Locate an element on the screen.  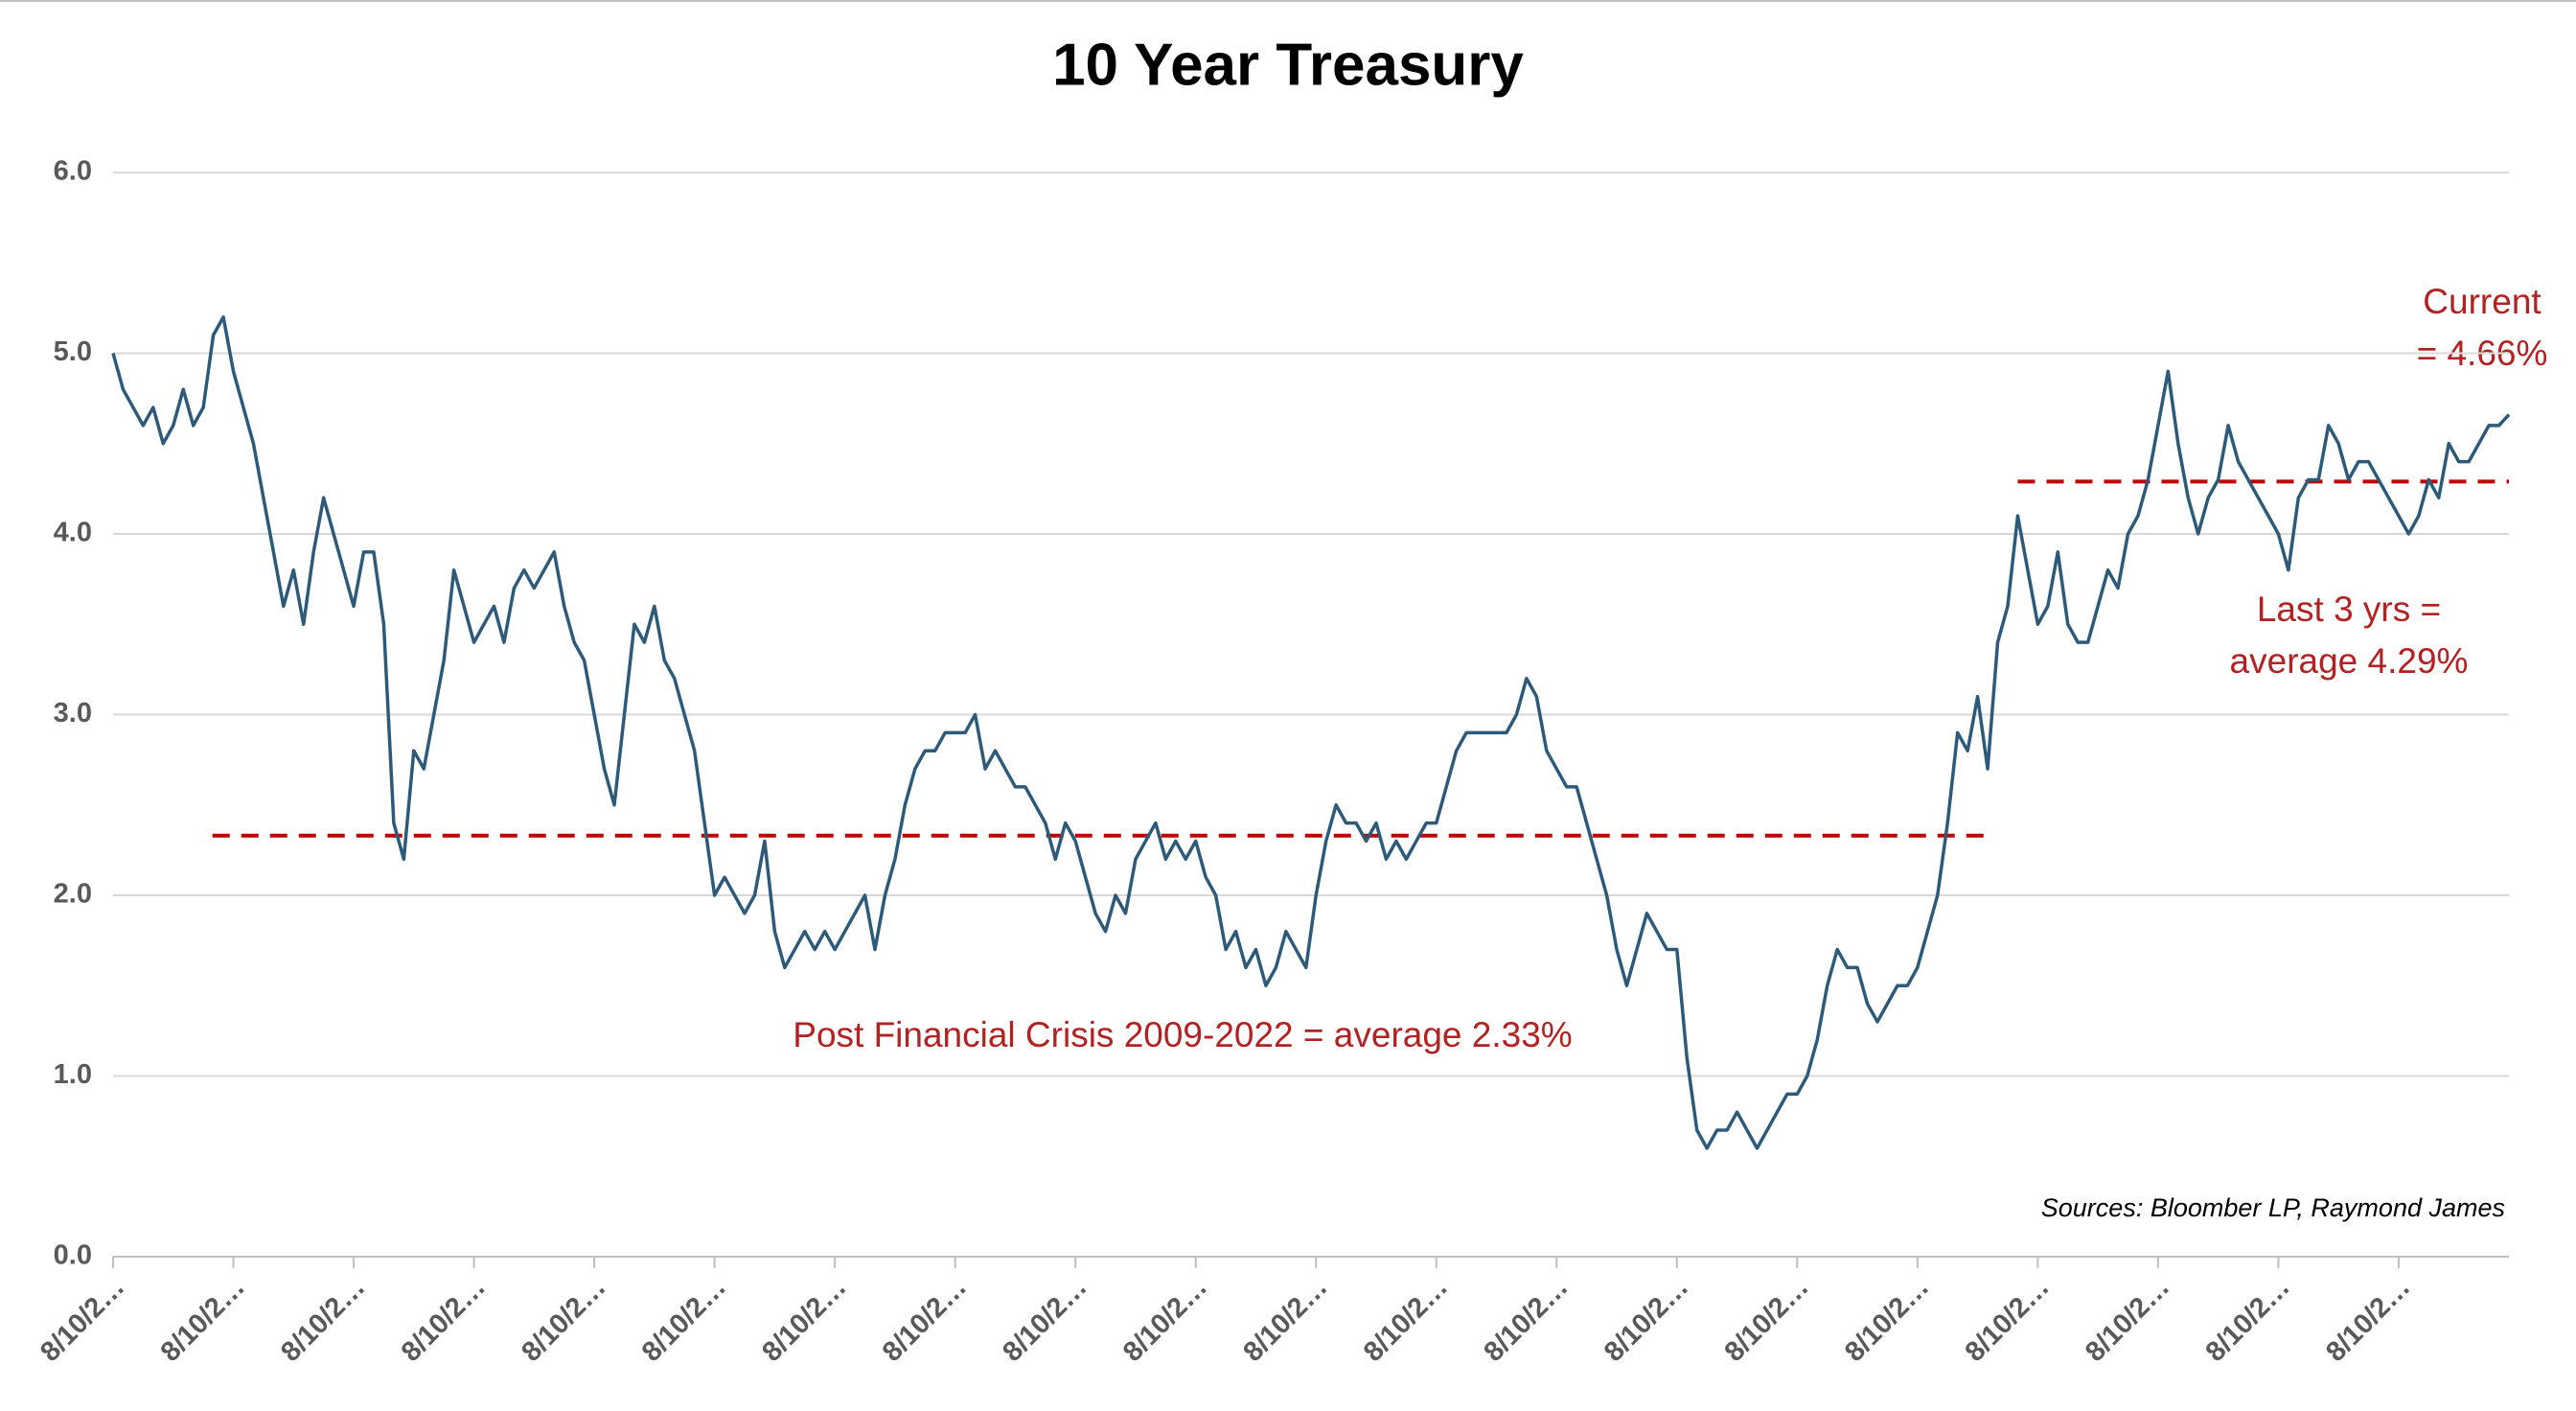
y-tick-label: 6.0 is located at coordinates (73, 171).